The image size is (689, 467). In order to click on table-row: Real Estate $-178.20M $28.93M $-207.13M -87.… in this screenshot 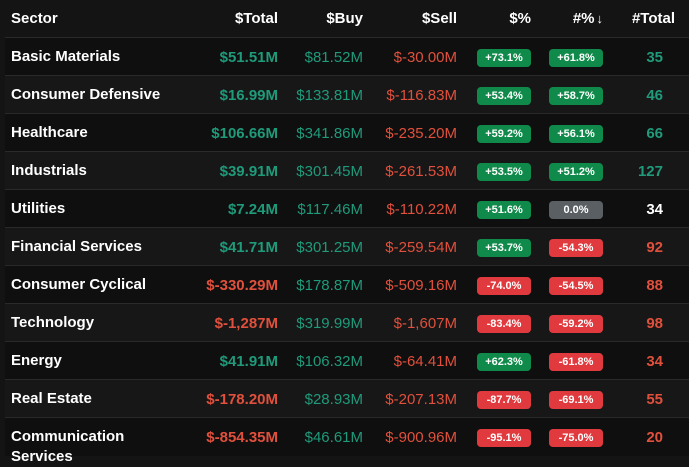, I will do `click(347, 398)`.